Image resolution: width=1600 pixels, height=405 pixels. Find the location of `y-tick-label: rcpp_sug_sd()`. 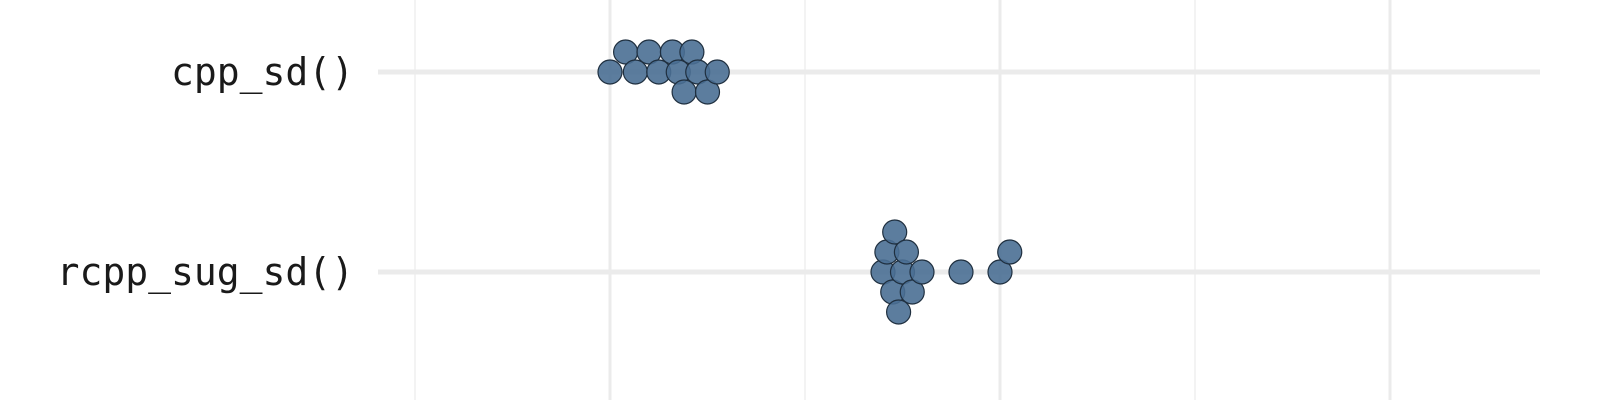

y-tick-label: rcpp_sug_sd() is located at coordinates (205, 272).